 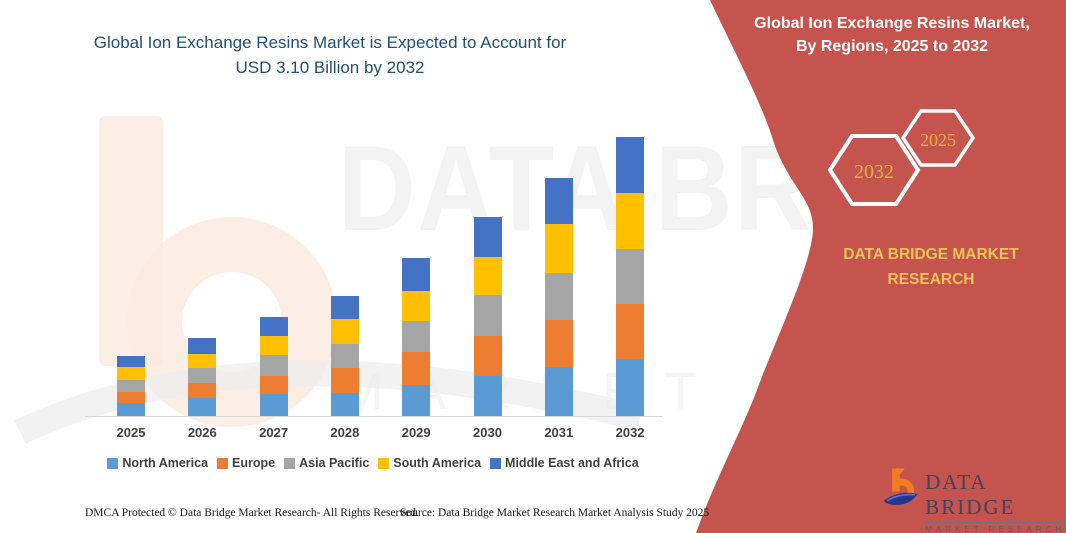 What do you see at coordinates (344, 331) in the screenshot?
I see `bar-segment-2028-south-america` at bounding box center [344, 331].